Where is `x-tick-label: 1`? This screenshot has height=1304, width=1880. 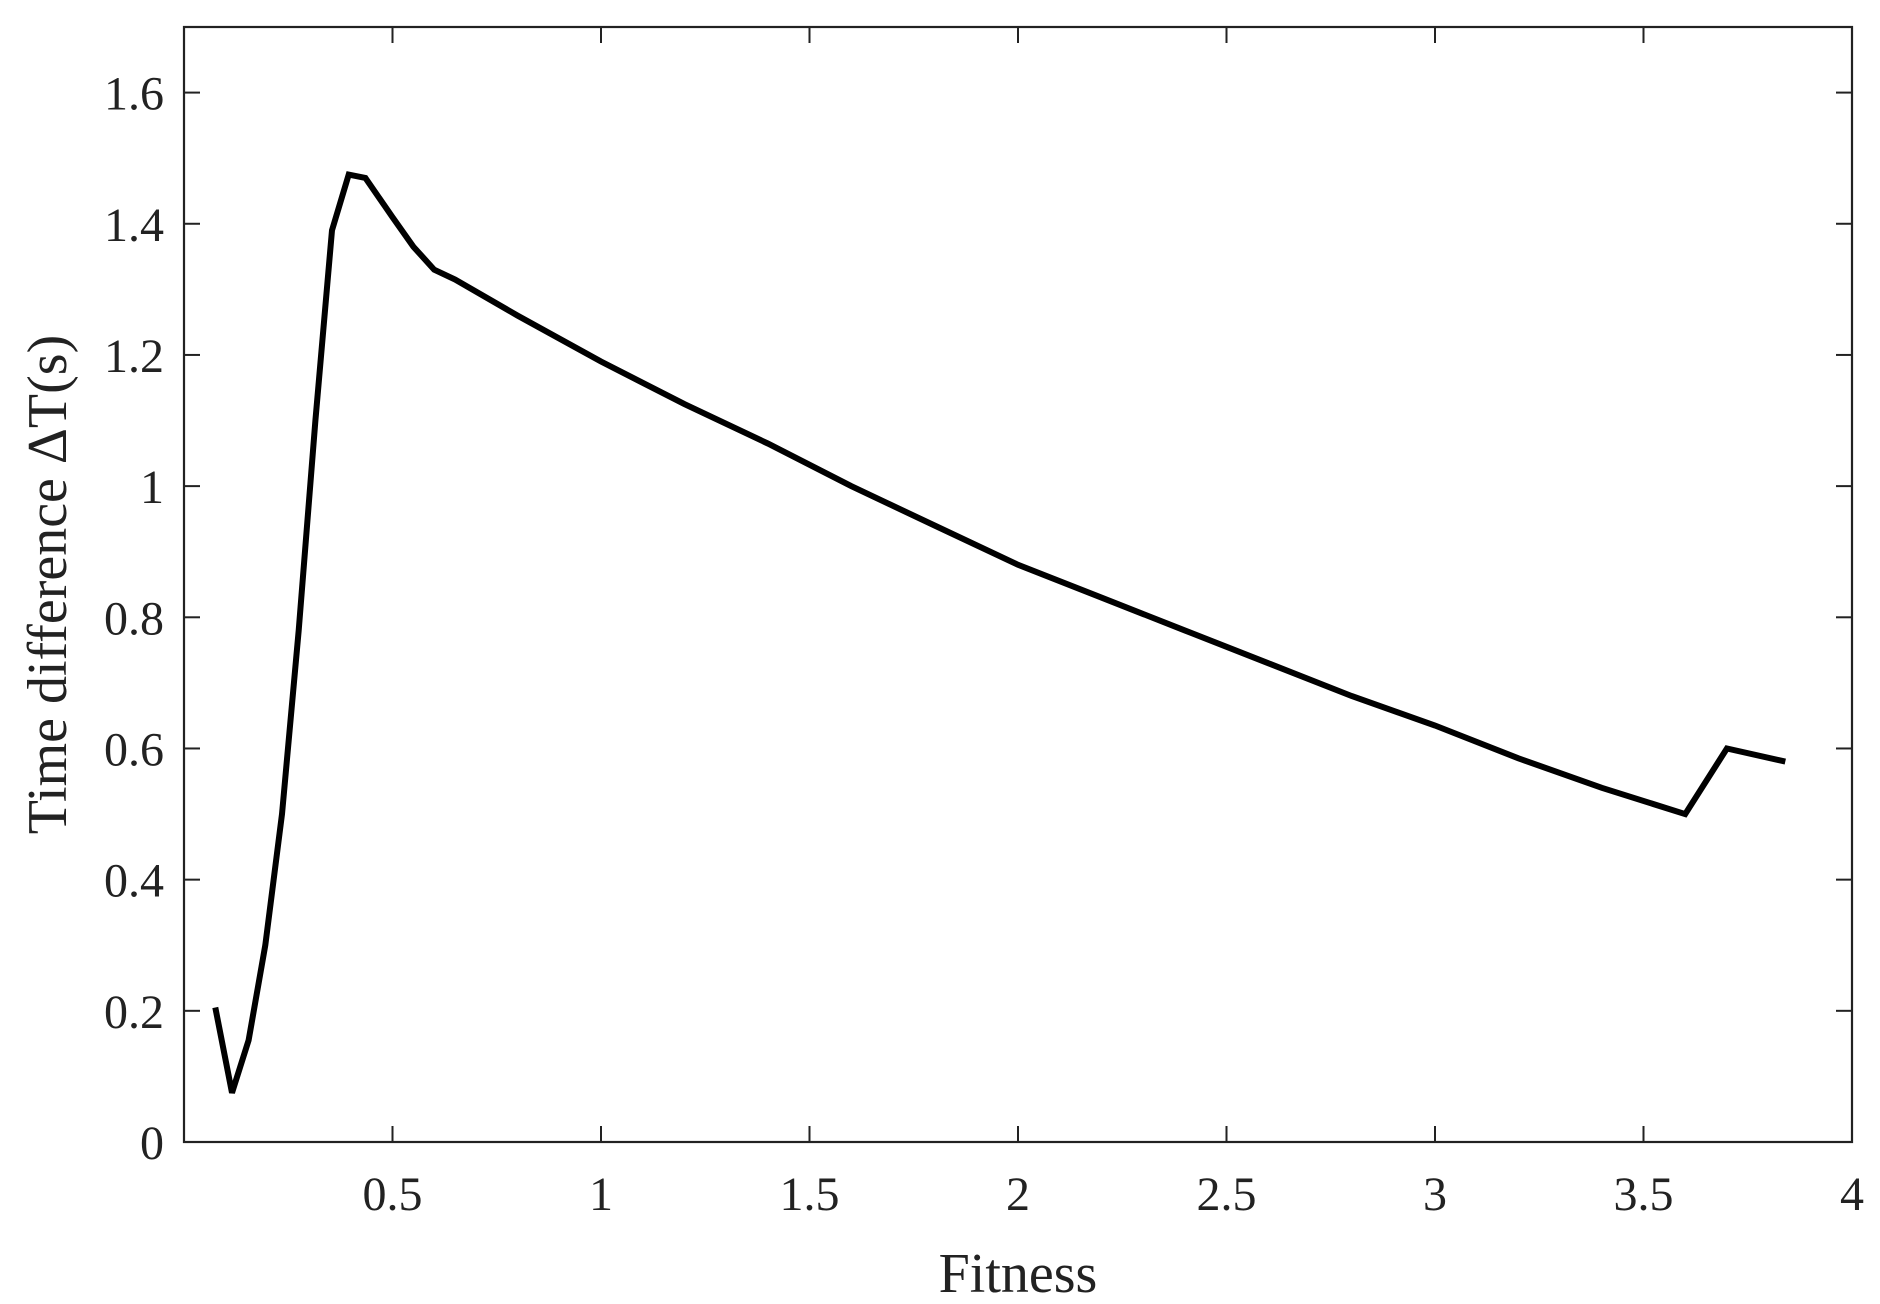 x-tick-label: 1 is located at coordinates (601, 1194).